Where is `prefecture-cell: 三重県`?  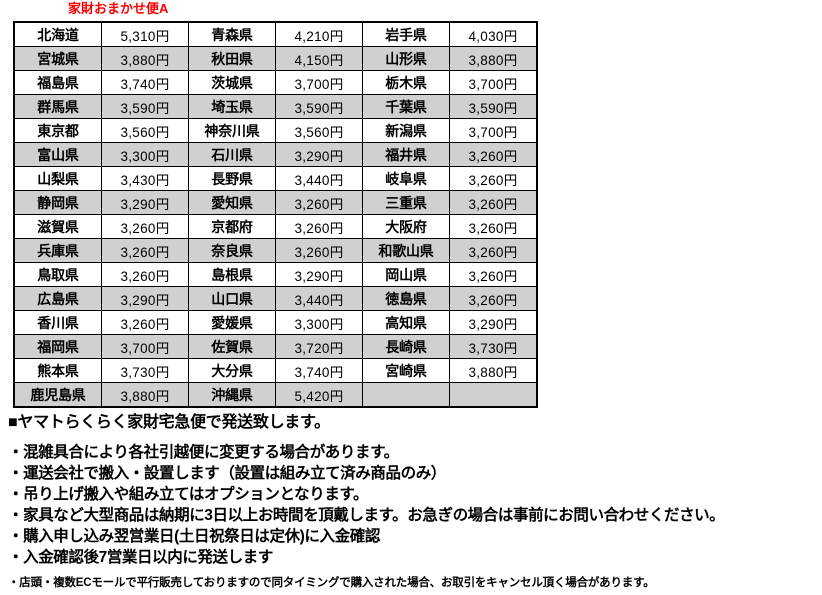
prefecture-cell: 三重県 is located at coordinates (406, 202).